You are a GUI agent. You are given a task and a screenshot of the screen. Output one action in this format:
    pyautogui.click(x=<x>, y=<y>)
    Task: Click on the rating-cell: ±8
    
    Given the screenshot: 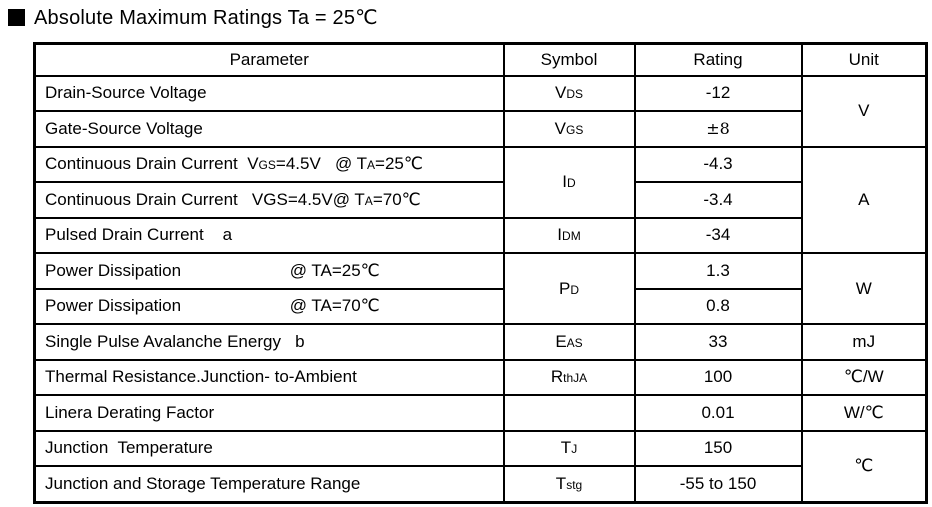 What is the action you would take?
    pyautogui.click(x=718, y=129)
    